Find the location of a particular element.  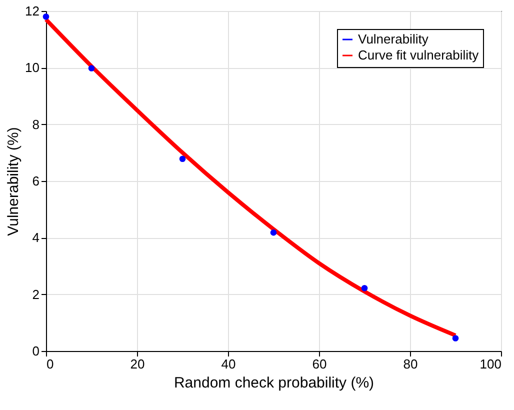

y-axis-title: Vulnerability (%) is located at coordinates (13, 181).